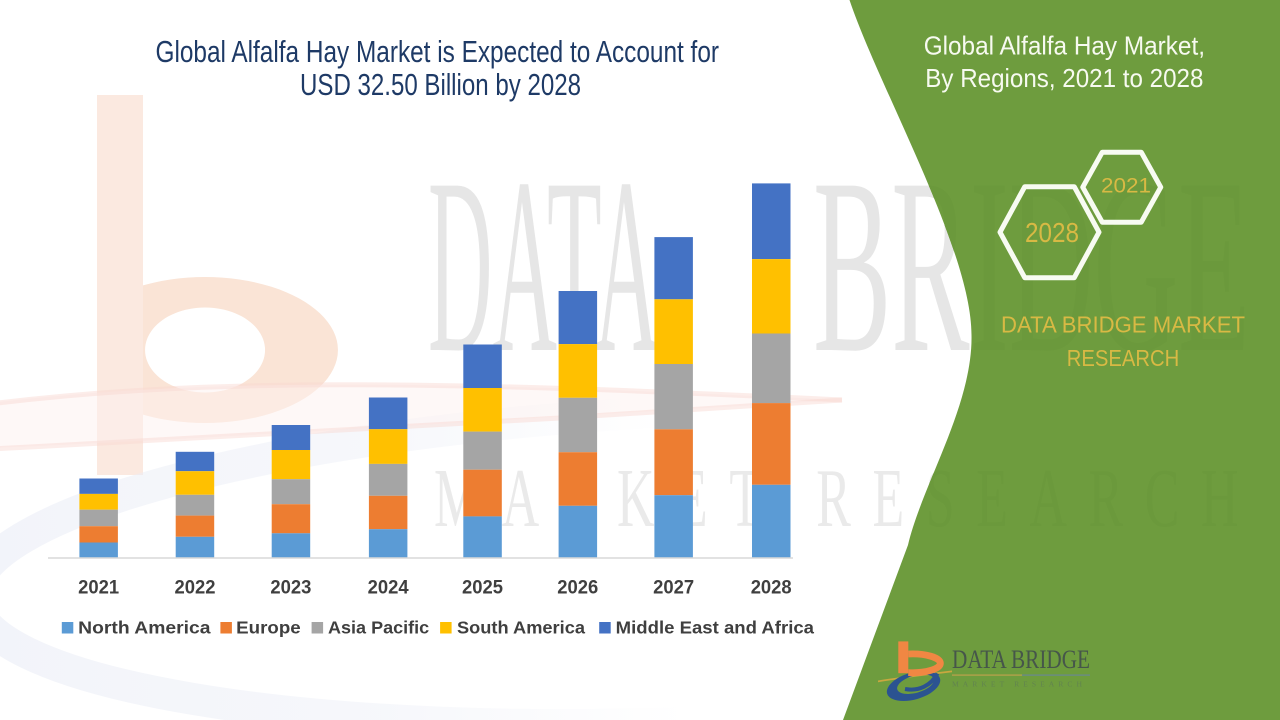  I want to click on svg-text: Middle East and Africa, so click(715, 628).